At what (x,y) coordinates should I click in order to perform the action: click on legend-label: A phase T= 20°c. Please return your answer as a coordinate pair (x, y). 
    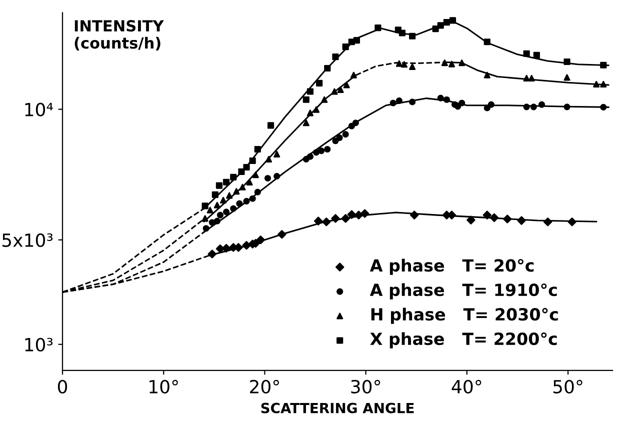
    Looking at the image, I should click on (452, 266).